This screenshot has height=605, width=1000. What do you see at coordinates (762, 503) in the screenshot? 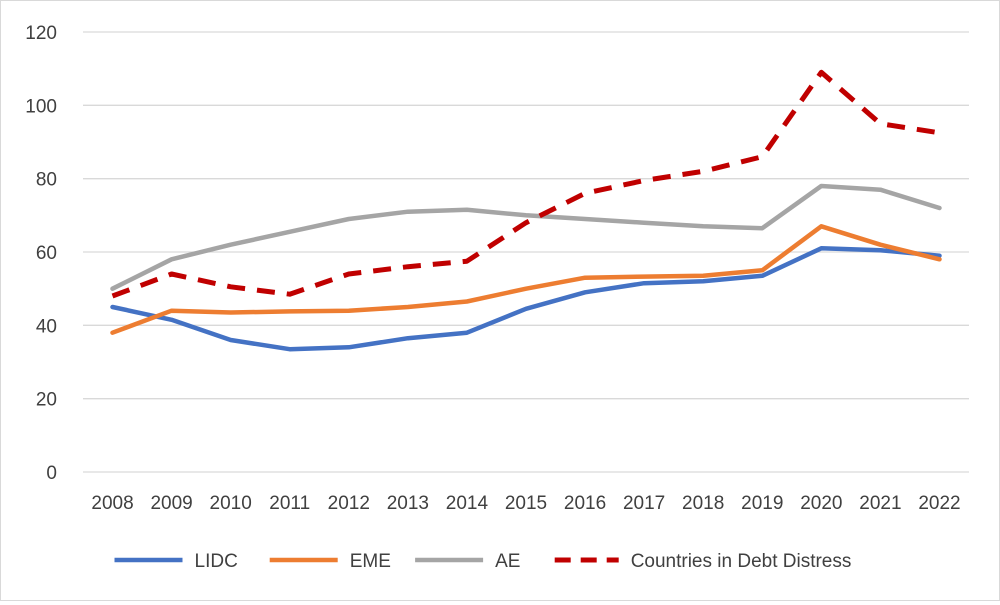
I see `x-tick-label: 2019` at bounding box center [762, 503].